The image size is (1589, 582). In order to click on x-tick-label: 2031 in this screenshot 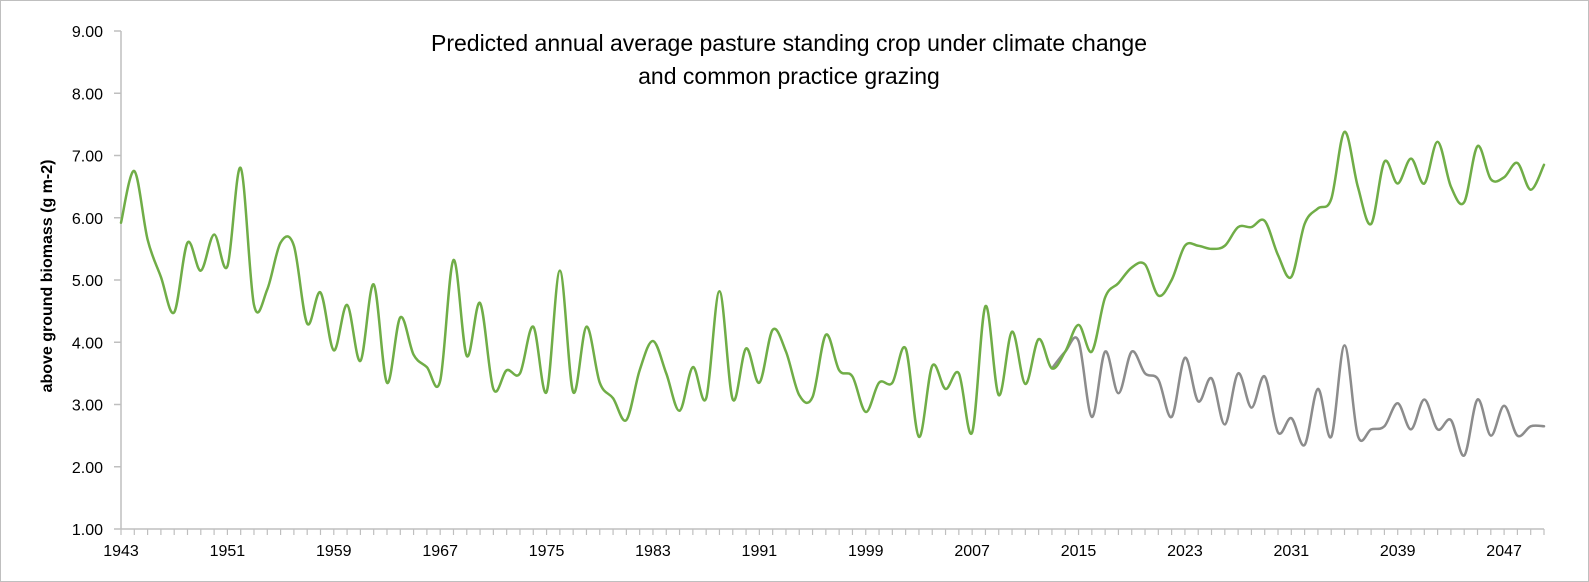, I will do `click(1292, 551)`.